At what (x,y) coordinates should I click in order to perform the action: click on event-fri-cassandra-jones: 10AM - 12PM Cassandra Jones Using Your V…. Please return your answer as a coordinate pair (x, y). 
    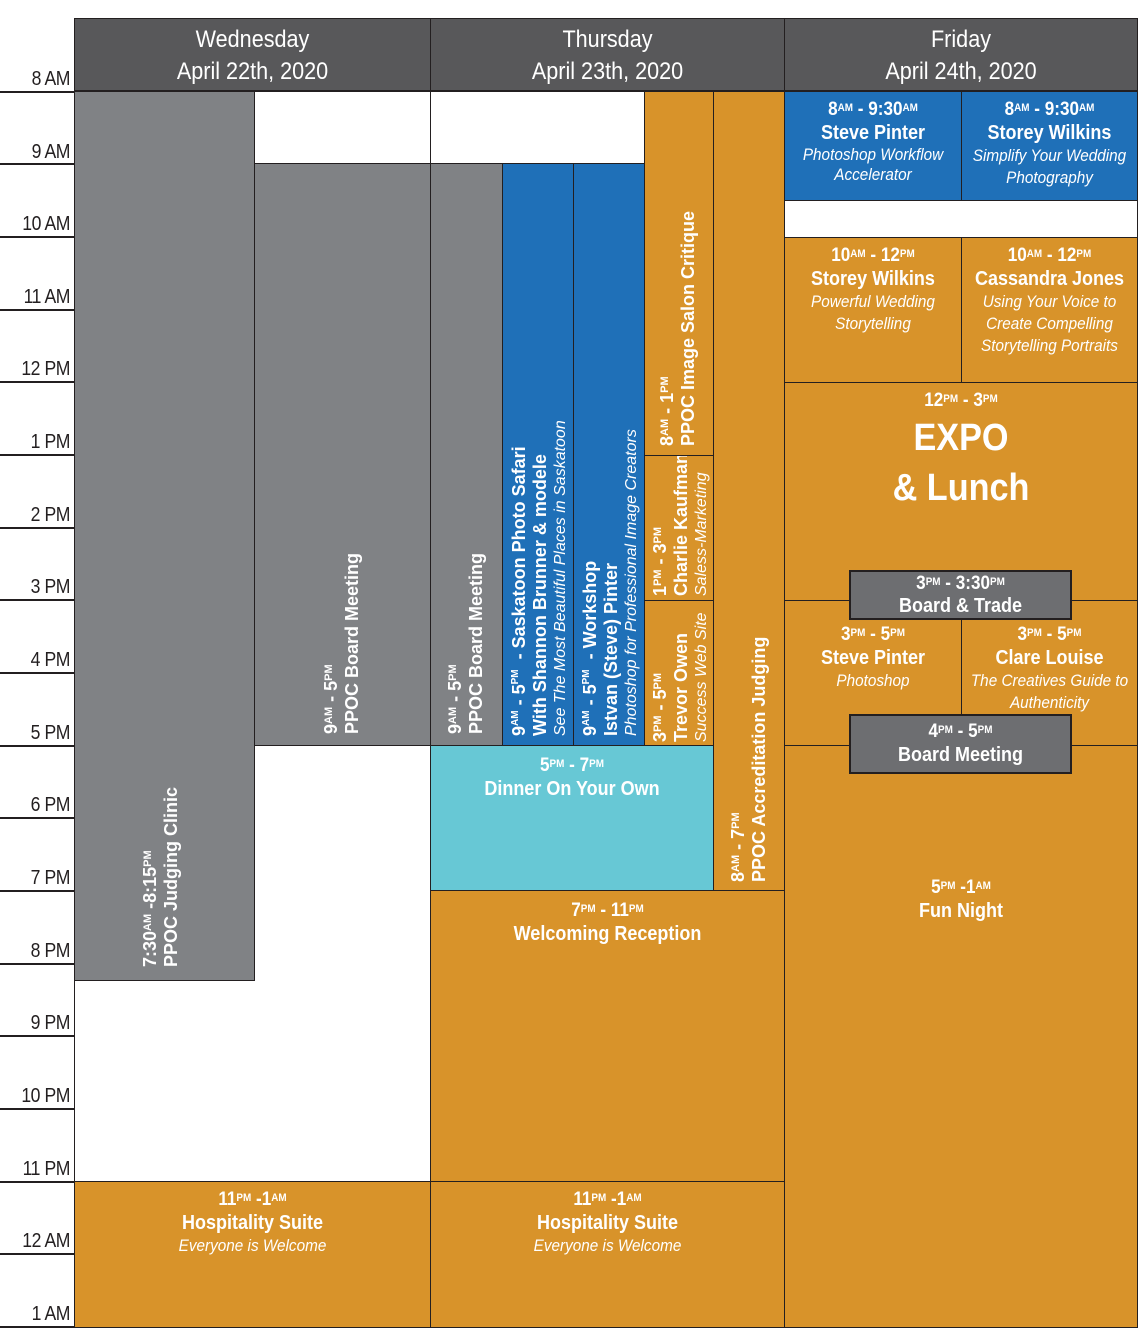
    Looking at the image, I should click on (1049, 310).